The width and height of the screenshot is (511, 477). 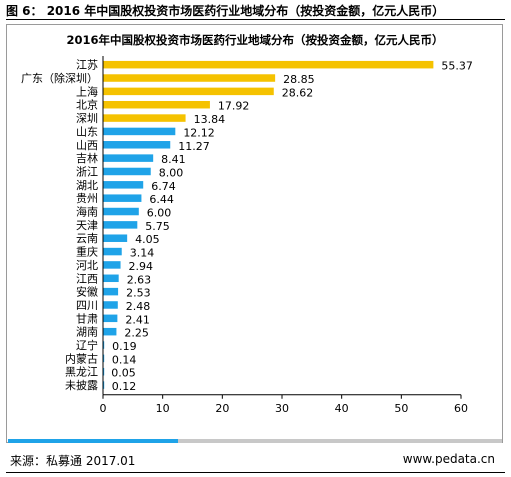 I want to click on footer-divider, so click(x=255, y=472).